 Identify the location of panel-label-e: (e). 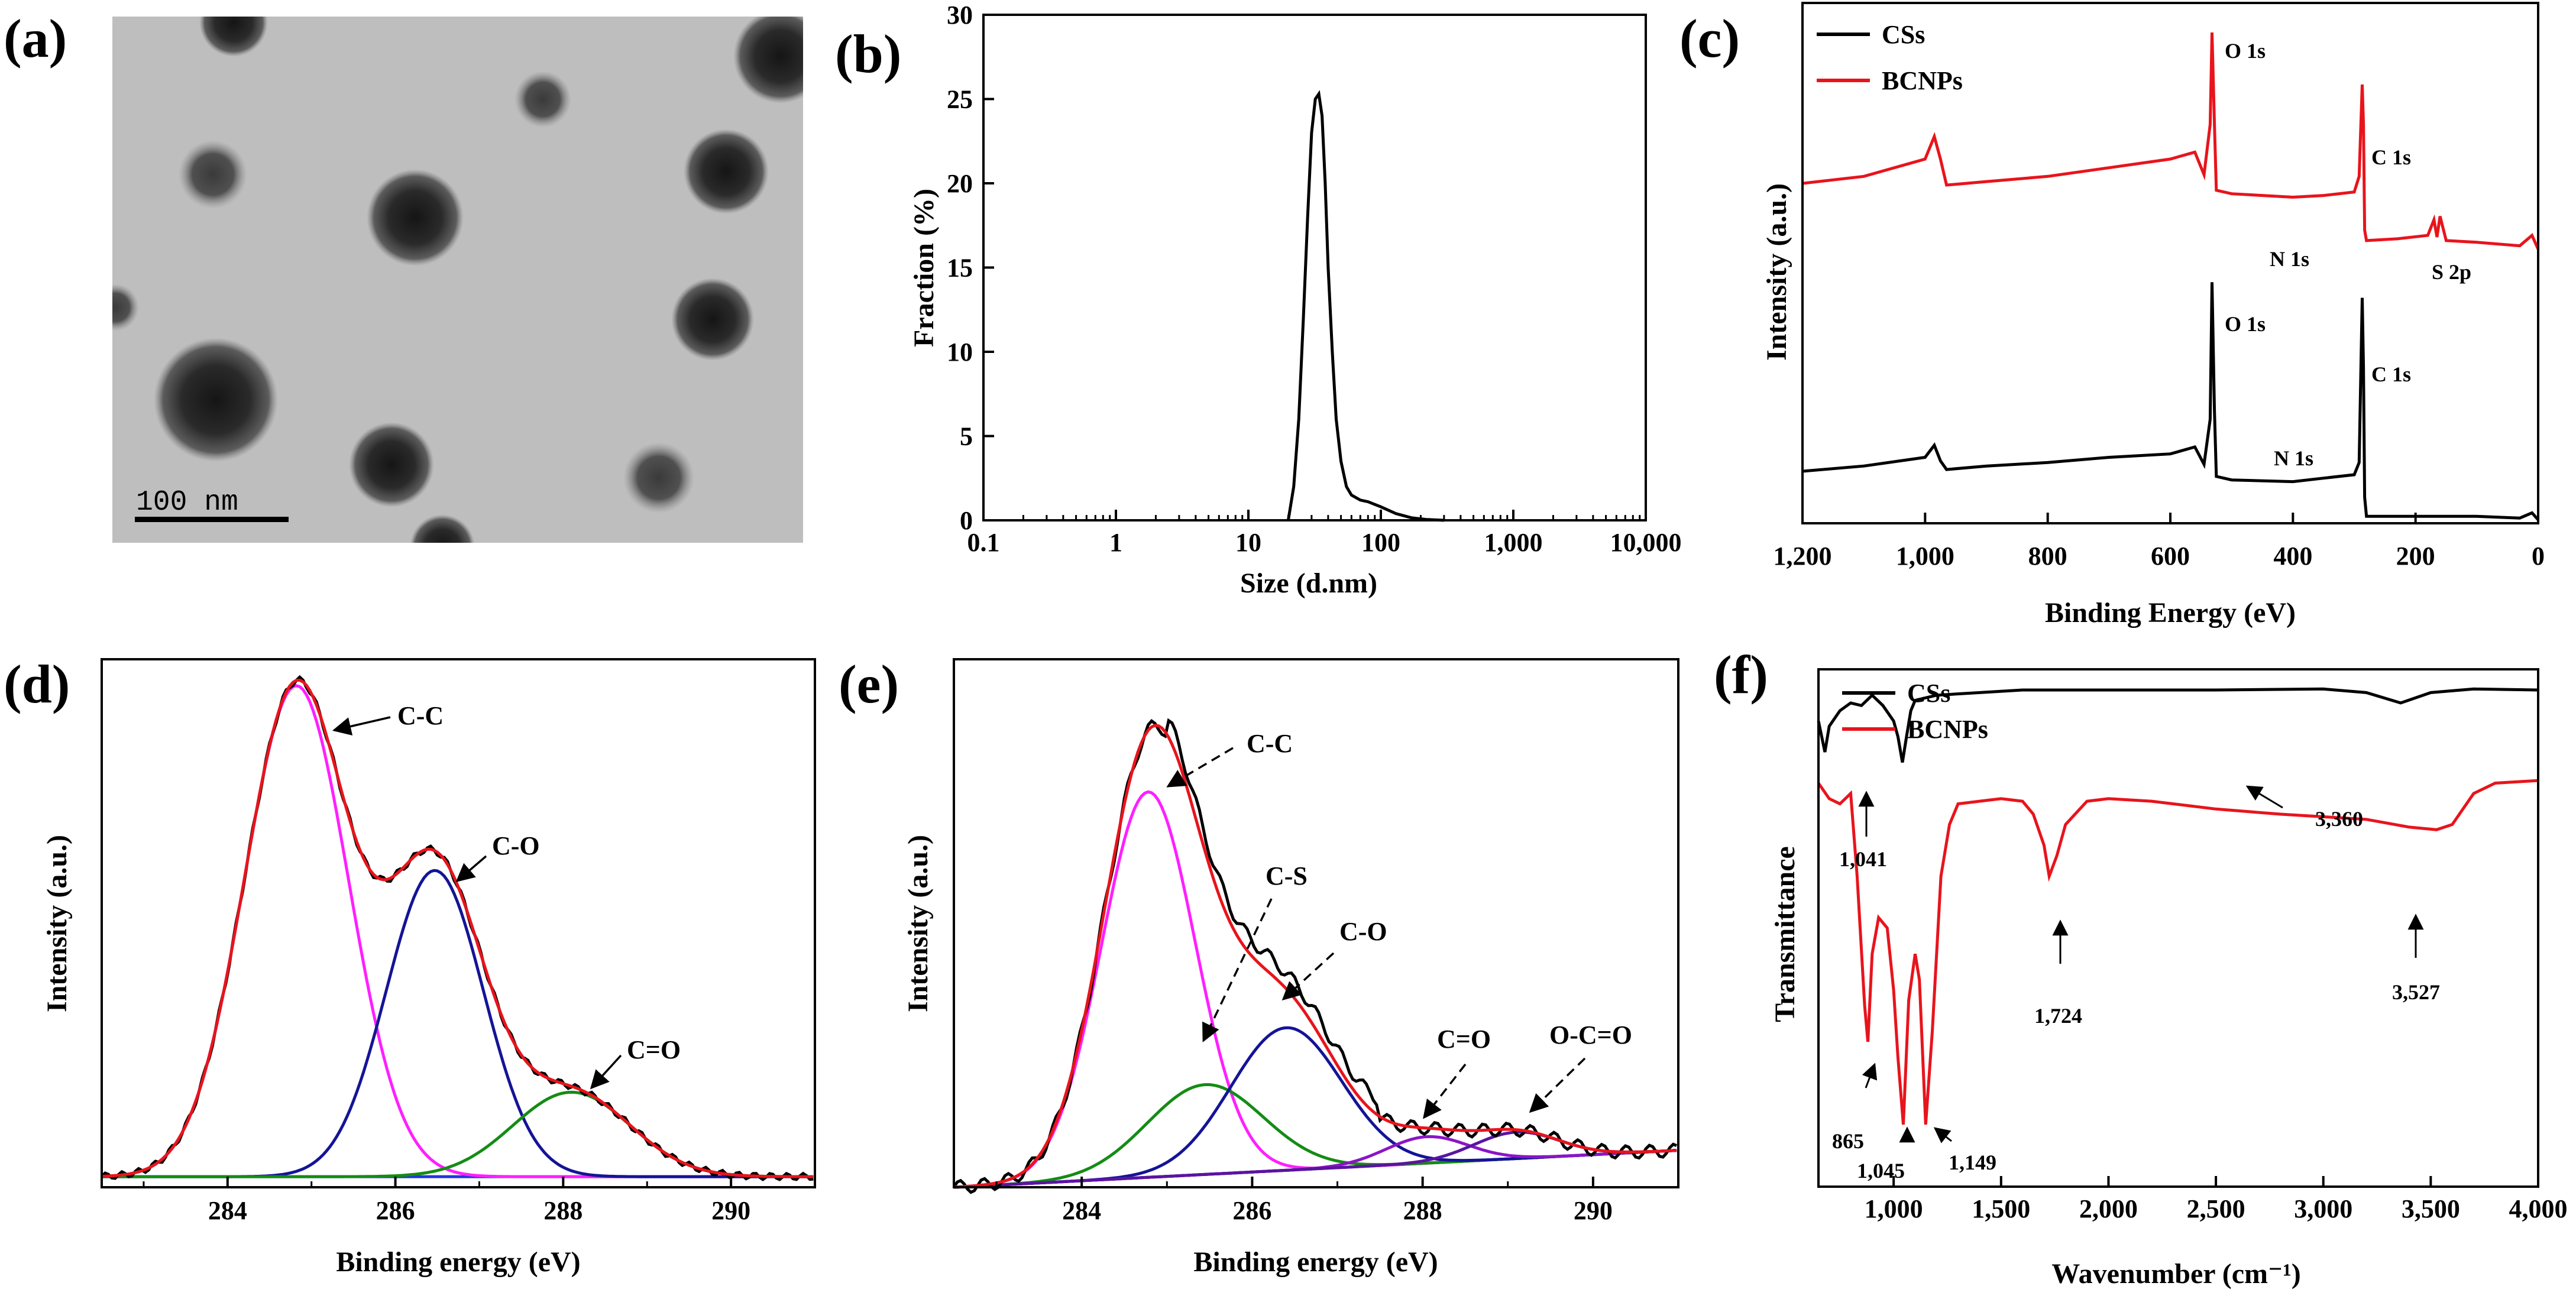
(869, 684).